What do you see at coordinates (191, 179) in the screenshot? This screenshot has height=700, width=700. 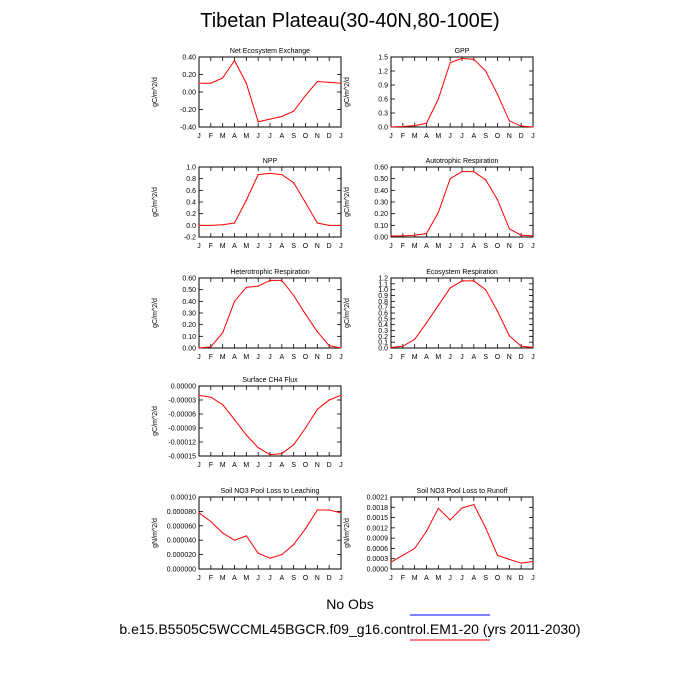 I see `y-tick-label: 0.8` at bounding box center [191, 179].